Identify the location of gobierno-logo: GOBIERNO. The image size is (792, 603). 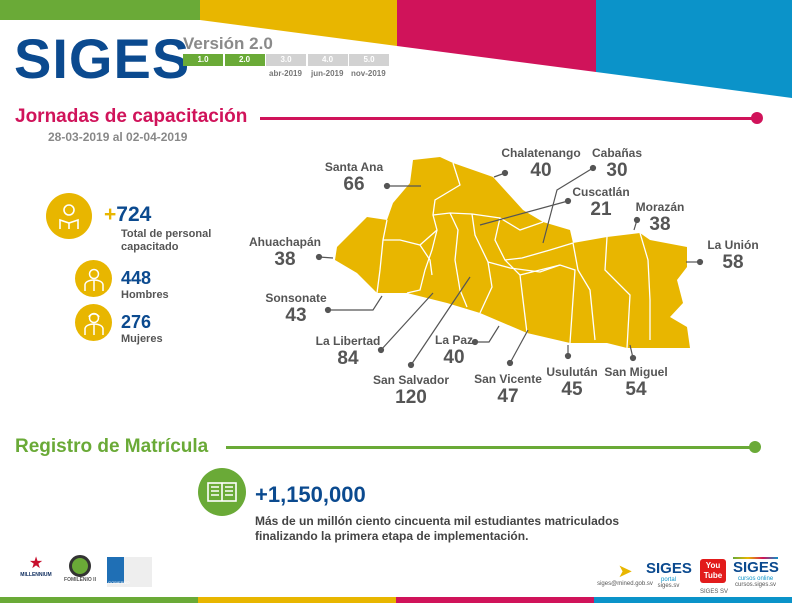
(129, 572).